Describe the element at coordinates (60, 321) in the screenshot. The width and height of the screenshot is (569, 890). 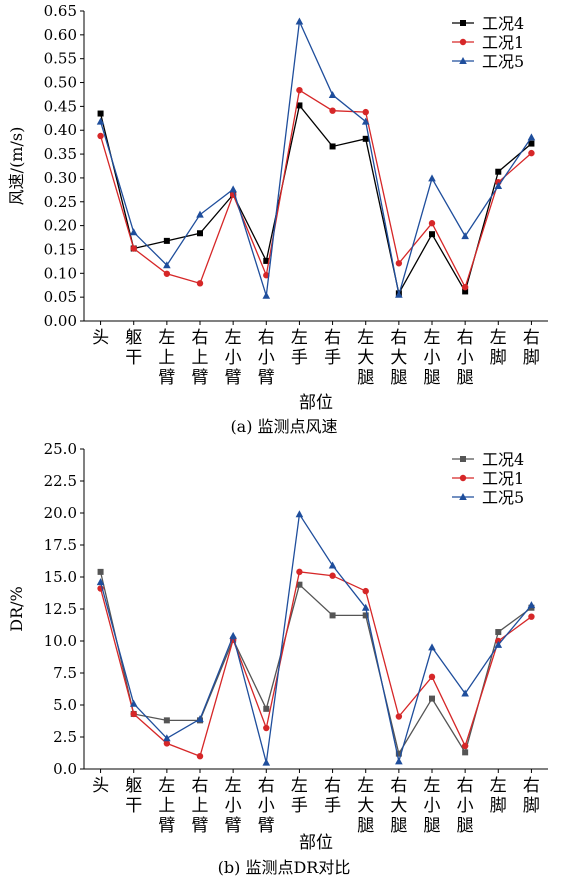
I see `y-tick-label: 0.00` at that location.